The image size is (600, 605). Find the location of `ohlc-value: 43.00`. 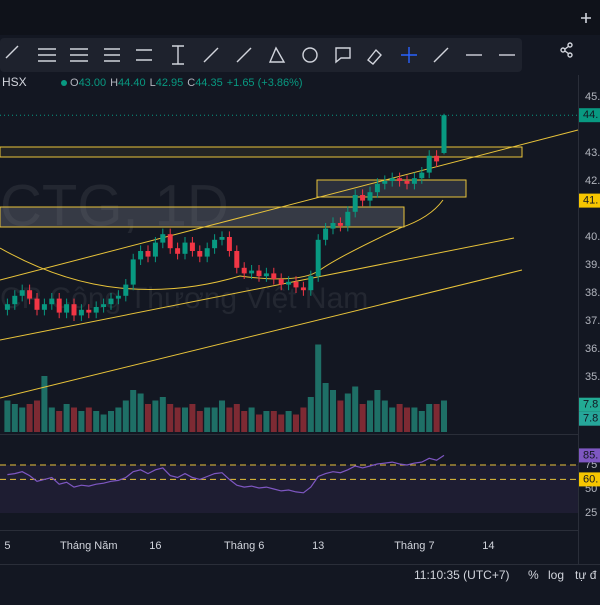

ohlc-value: 43.00 is located at coordinates (93, 83).